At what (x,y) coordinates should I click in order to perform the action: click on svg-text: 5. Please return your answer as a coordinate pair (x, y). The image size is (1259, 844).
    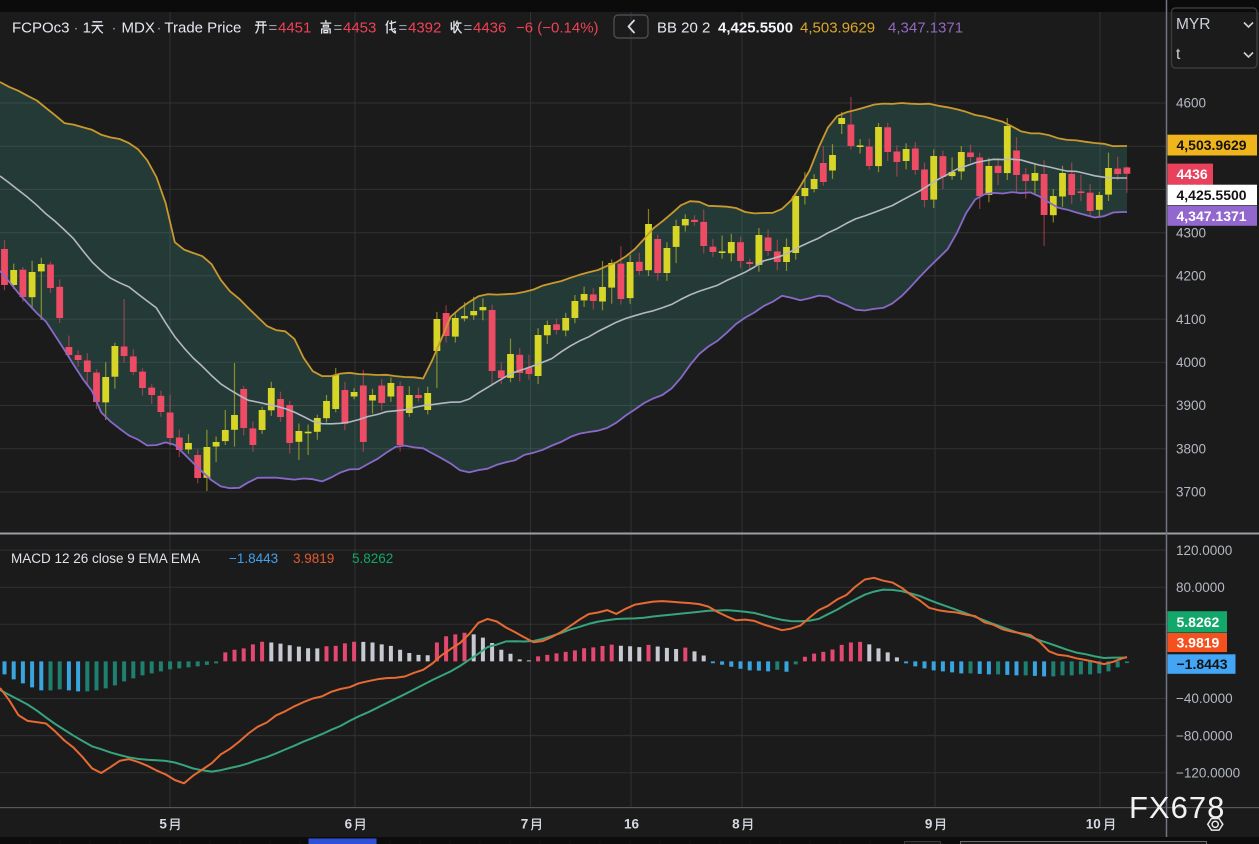
    Looking at the image, I should click on (163, 824).